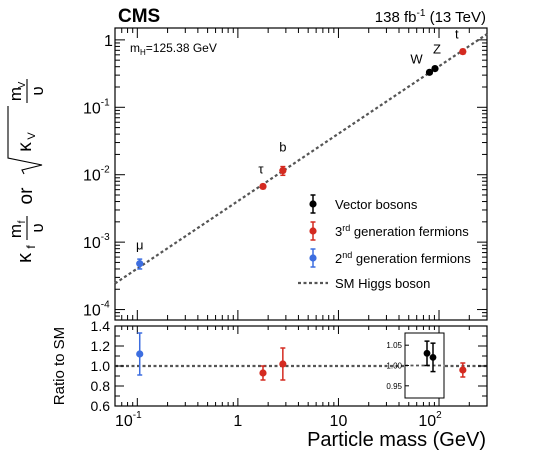 This screenshot has height=462, width=534. What do you see at coordinates (31, 247) in the screenshot?
I see `ylabel-kappa-f-sub: f` at bounding box center [31, 247].